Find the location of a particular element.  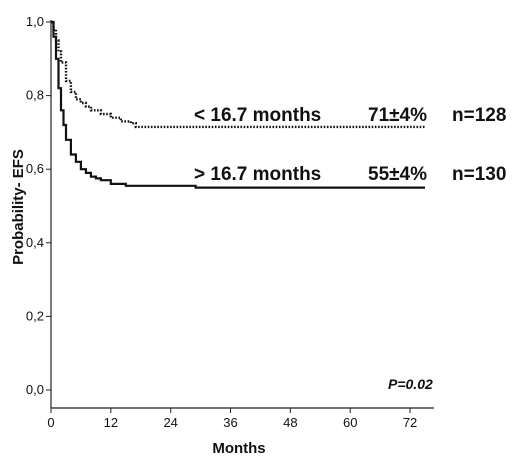

y-tick-label: 0,4 is located at coordinates (35, 242).